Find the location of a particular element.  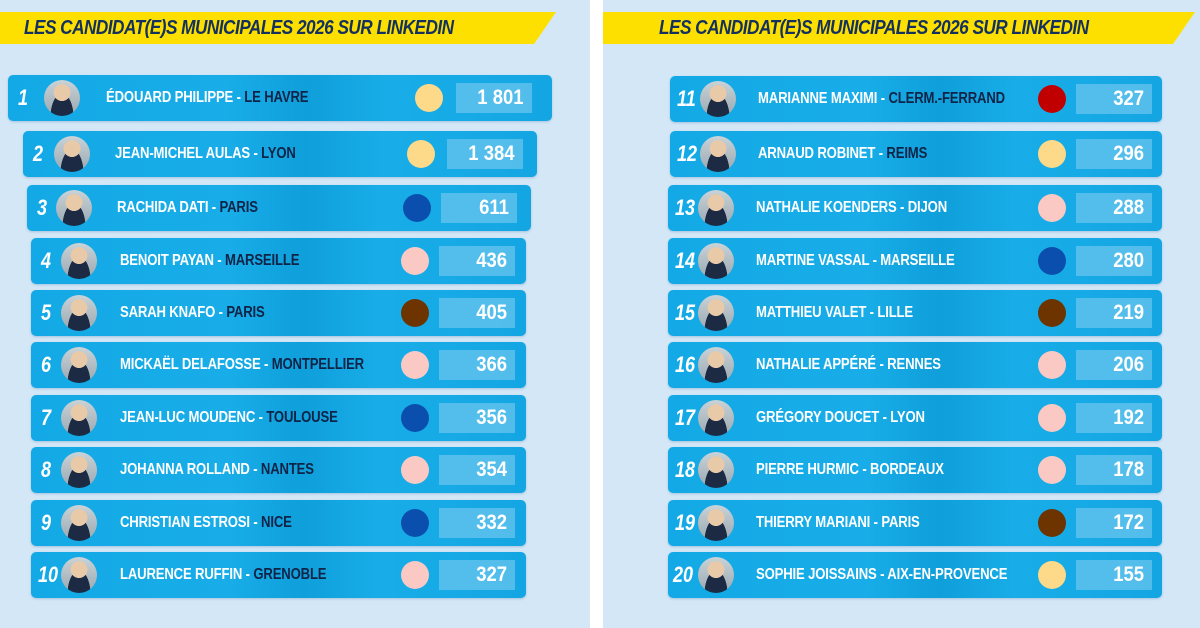

candidate-city: NICE is located at coordinates (276, 522).